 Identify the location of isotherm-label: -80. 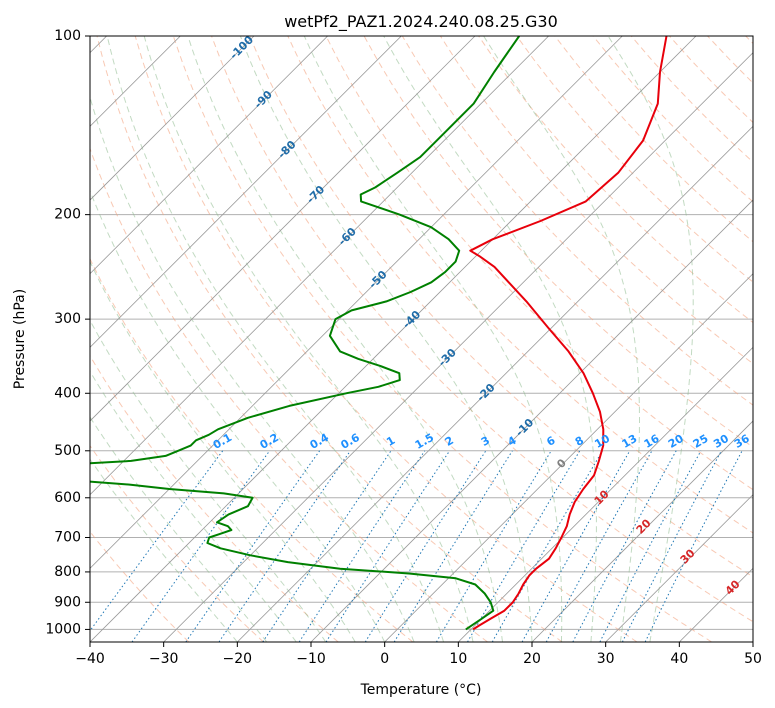
(286, 149).